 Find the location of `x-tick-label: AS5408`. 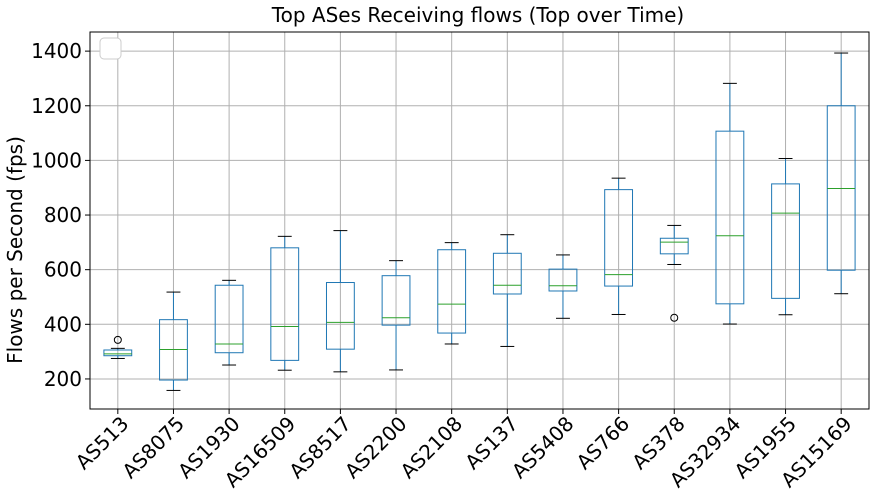

x-tick-label: AS5408 is located at coordinates (543, 448).